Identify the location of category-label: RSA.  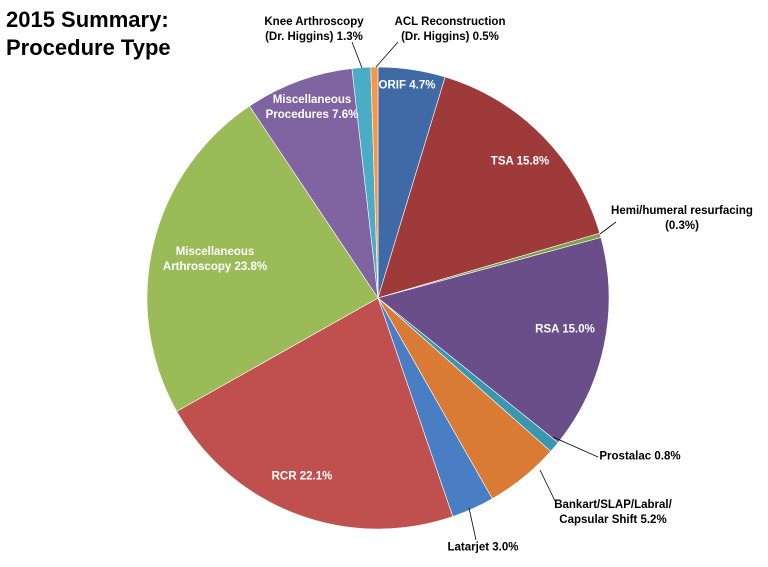
(547, 329).